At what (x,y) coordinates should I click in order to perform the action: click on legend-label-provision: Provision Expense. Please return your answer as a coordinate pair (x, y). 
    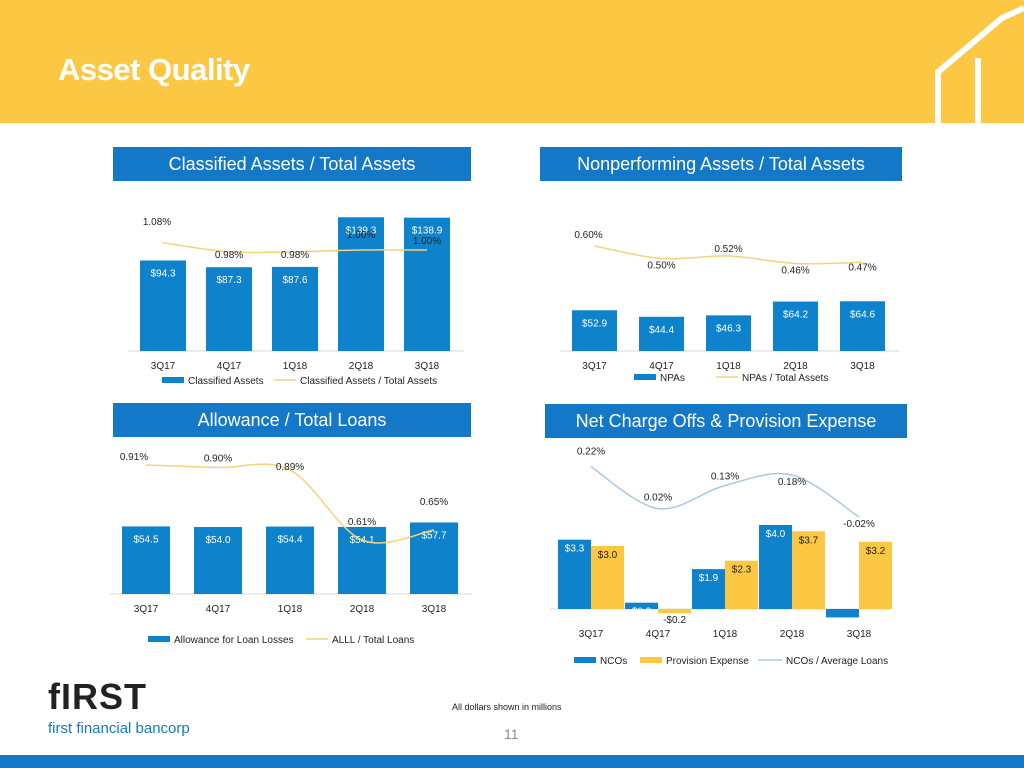
    Looking at the image, I should click on (707, 661).